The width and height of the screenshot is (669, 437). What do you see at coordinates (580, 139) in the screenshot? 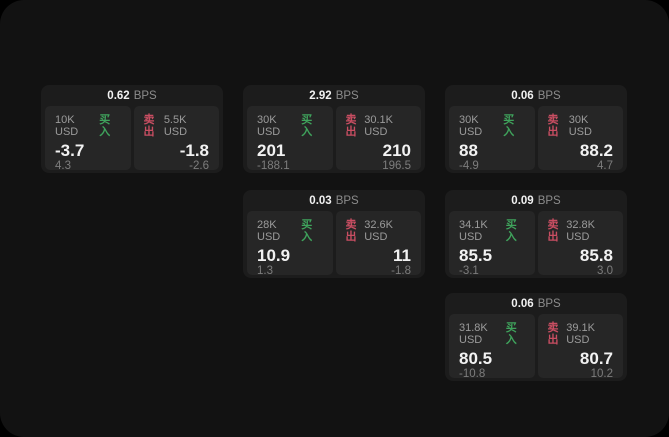
I see `sell-panel: 卖出 30K USD 88.2 4.7` at bounding box center [580, 139].